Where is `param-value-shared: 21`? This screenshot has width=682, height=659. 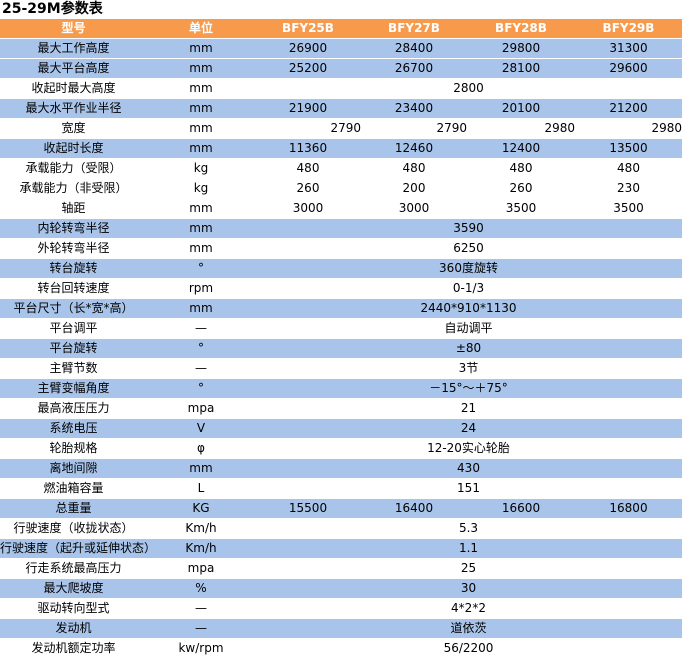 param-value-shared: 21 is located at coordinates (468, 408).